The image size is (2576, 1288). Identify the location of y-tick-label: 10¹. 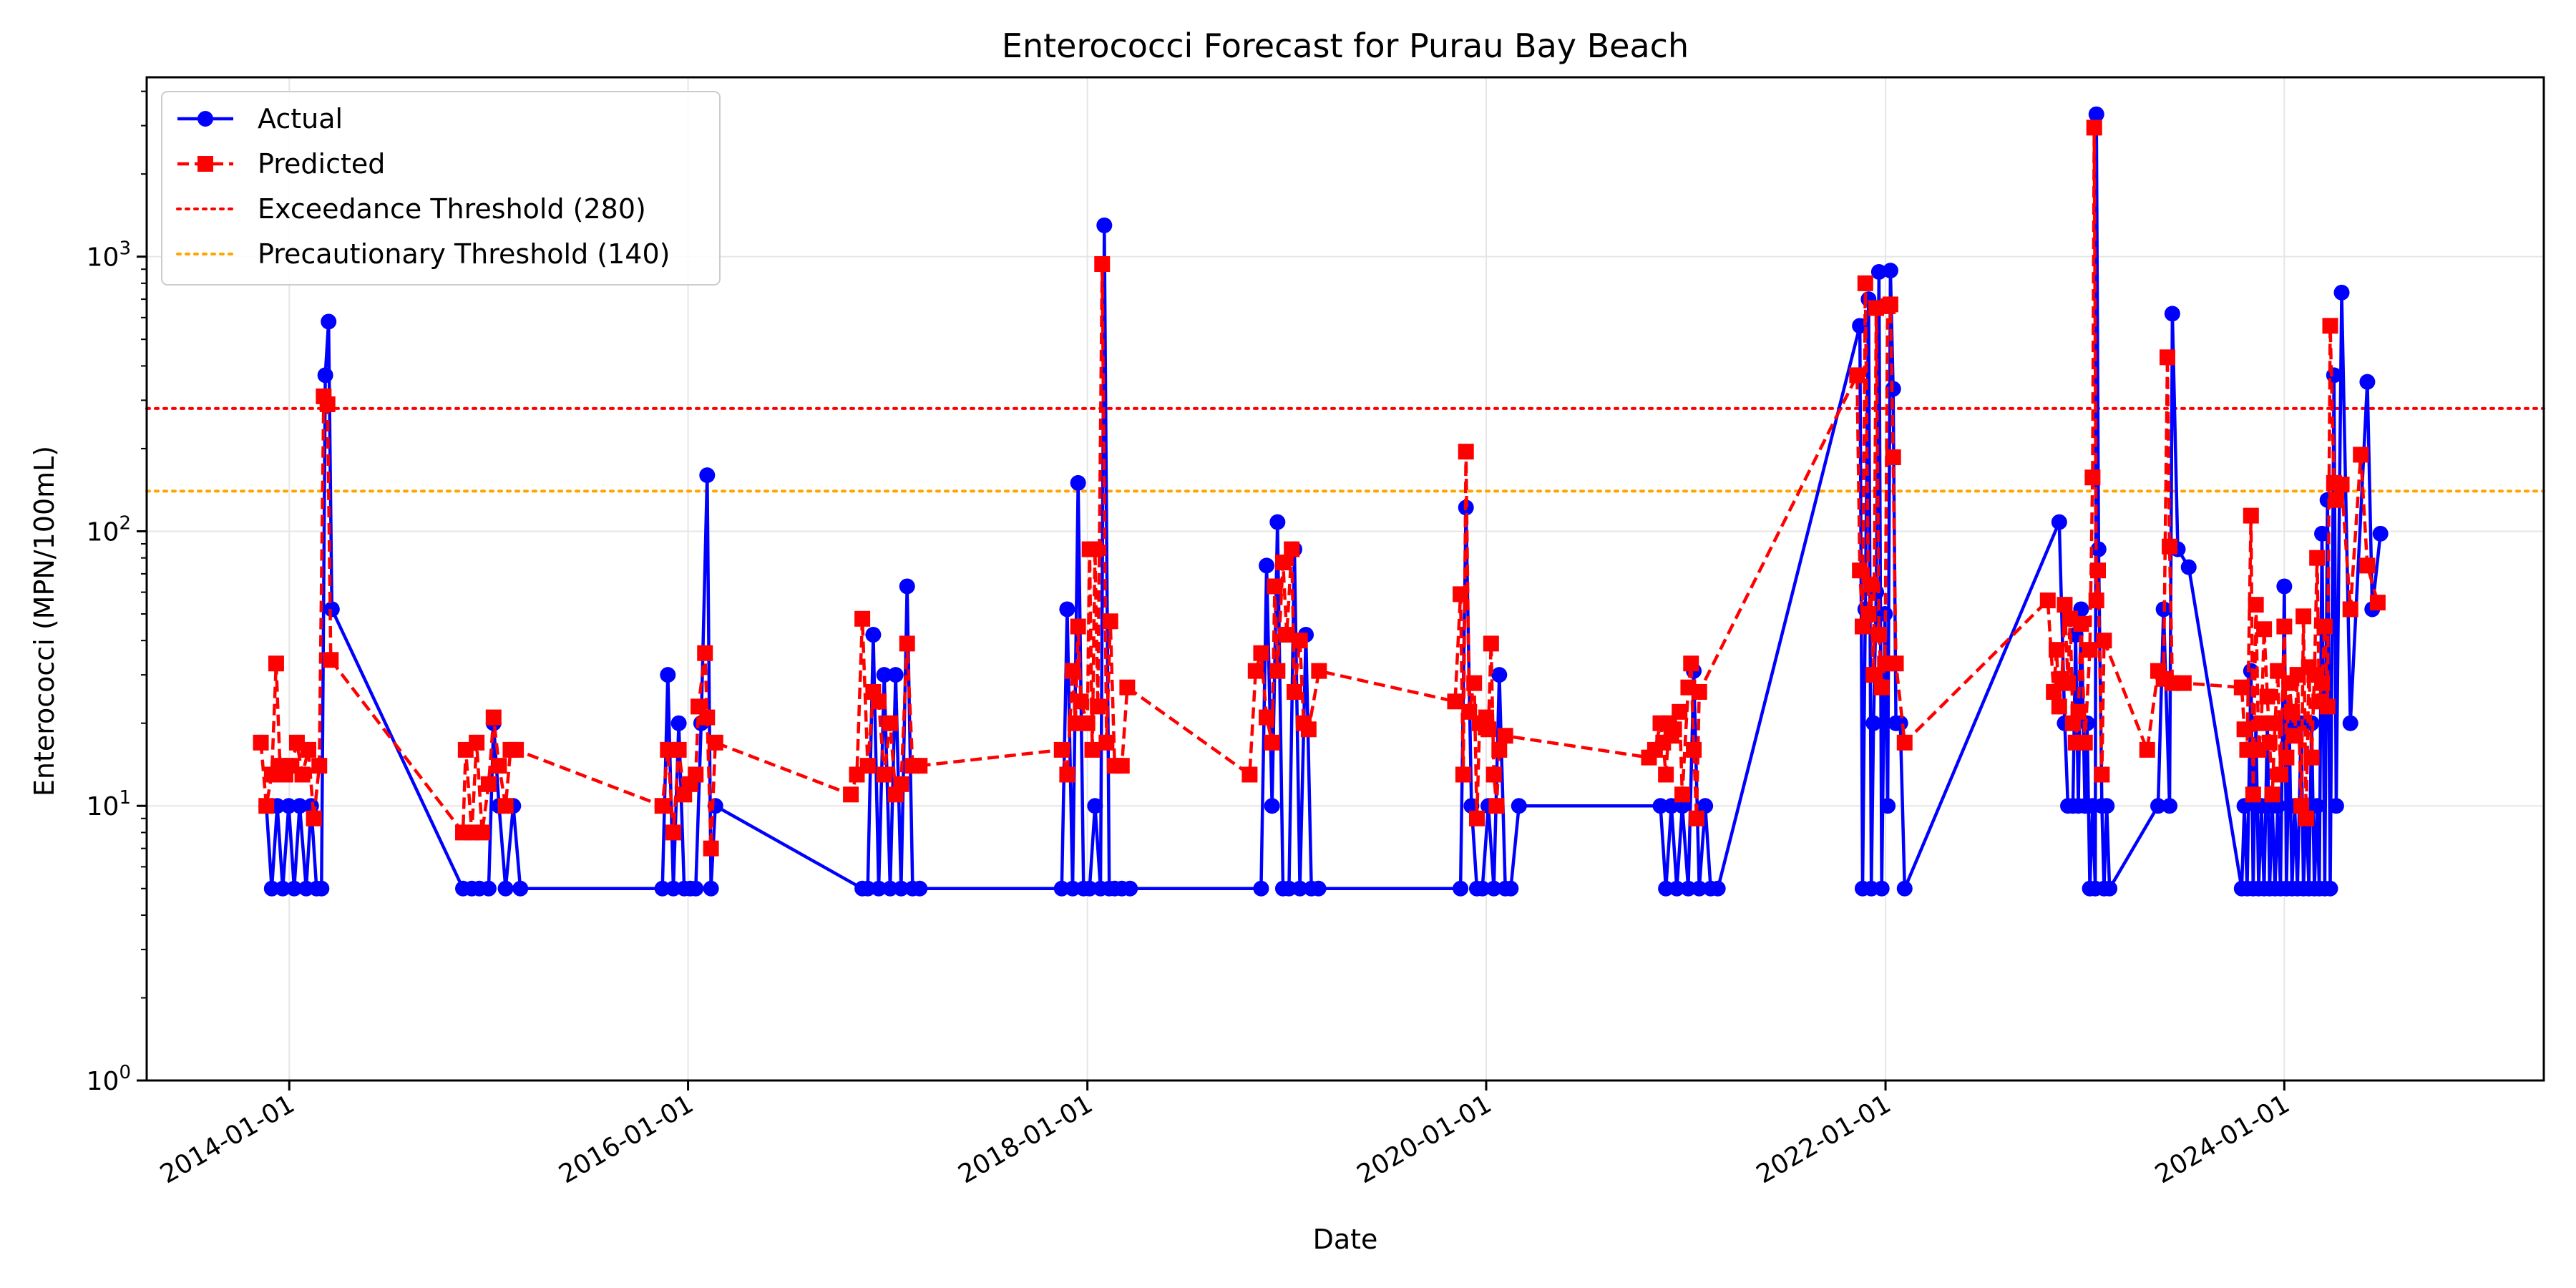
(109, 804).